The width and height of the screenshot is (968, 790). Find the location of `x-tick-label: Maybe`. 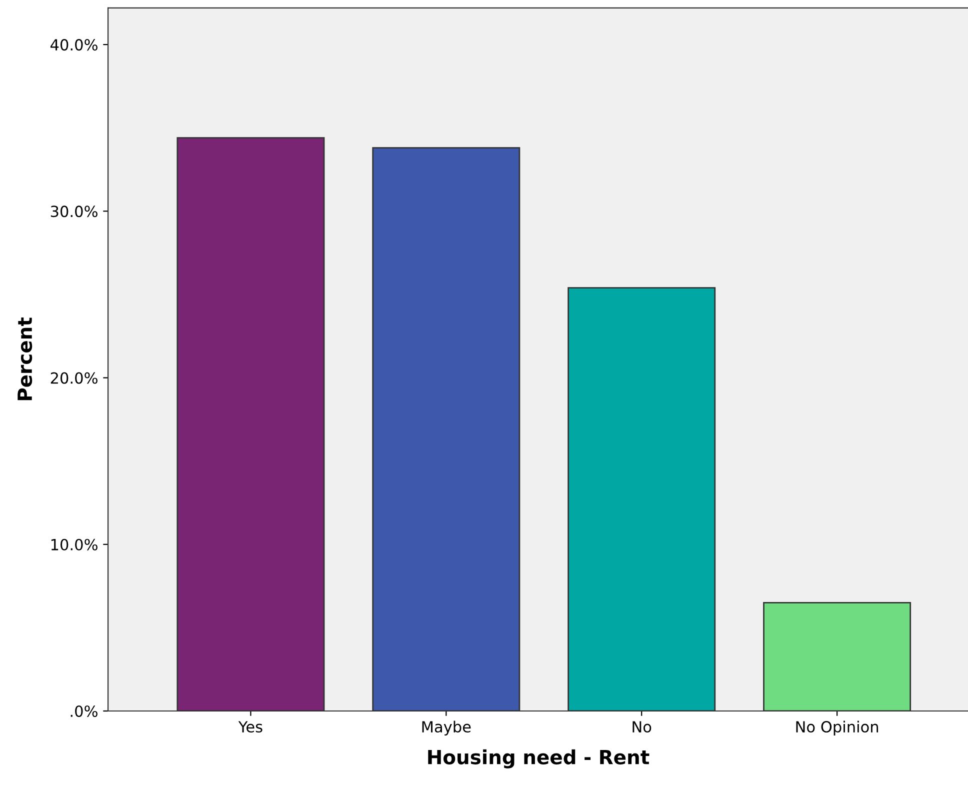

x-tick-label: Maybe is located at coordinates (446, 728).